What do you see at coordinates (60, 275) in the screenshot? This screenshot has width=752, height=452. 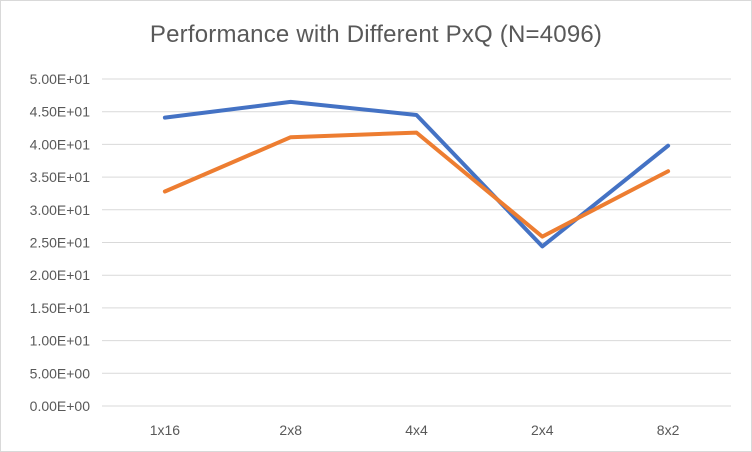 I see `y-tick-label: 2.00E+01` at bounding box center [60, 275].